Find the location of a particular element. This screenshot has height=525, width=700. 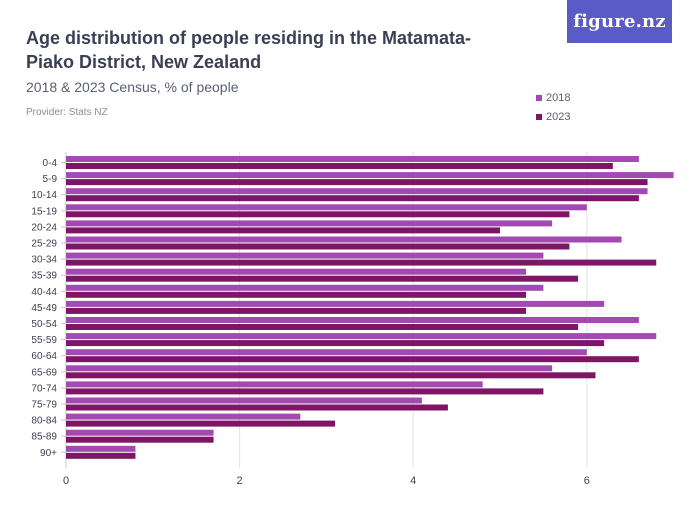

y-tick-label: 90+ is located at coordinates (48, 453).